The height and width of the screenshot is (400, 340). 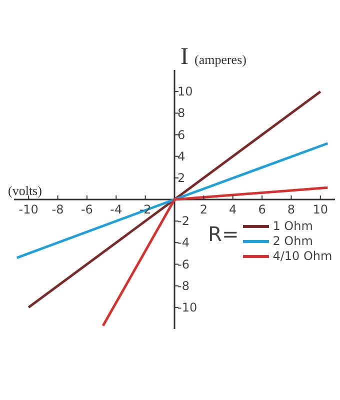 What do you see at coordinates (262, 209) in the screenshot?
I see `x-tick-label: 6` at bounding box center [262, 209].